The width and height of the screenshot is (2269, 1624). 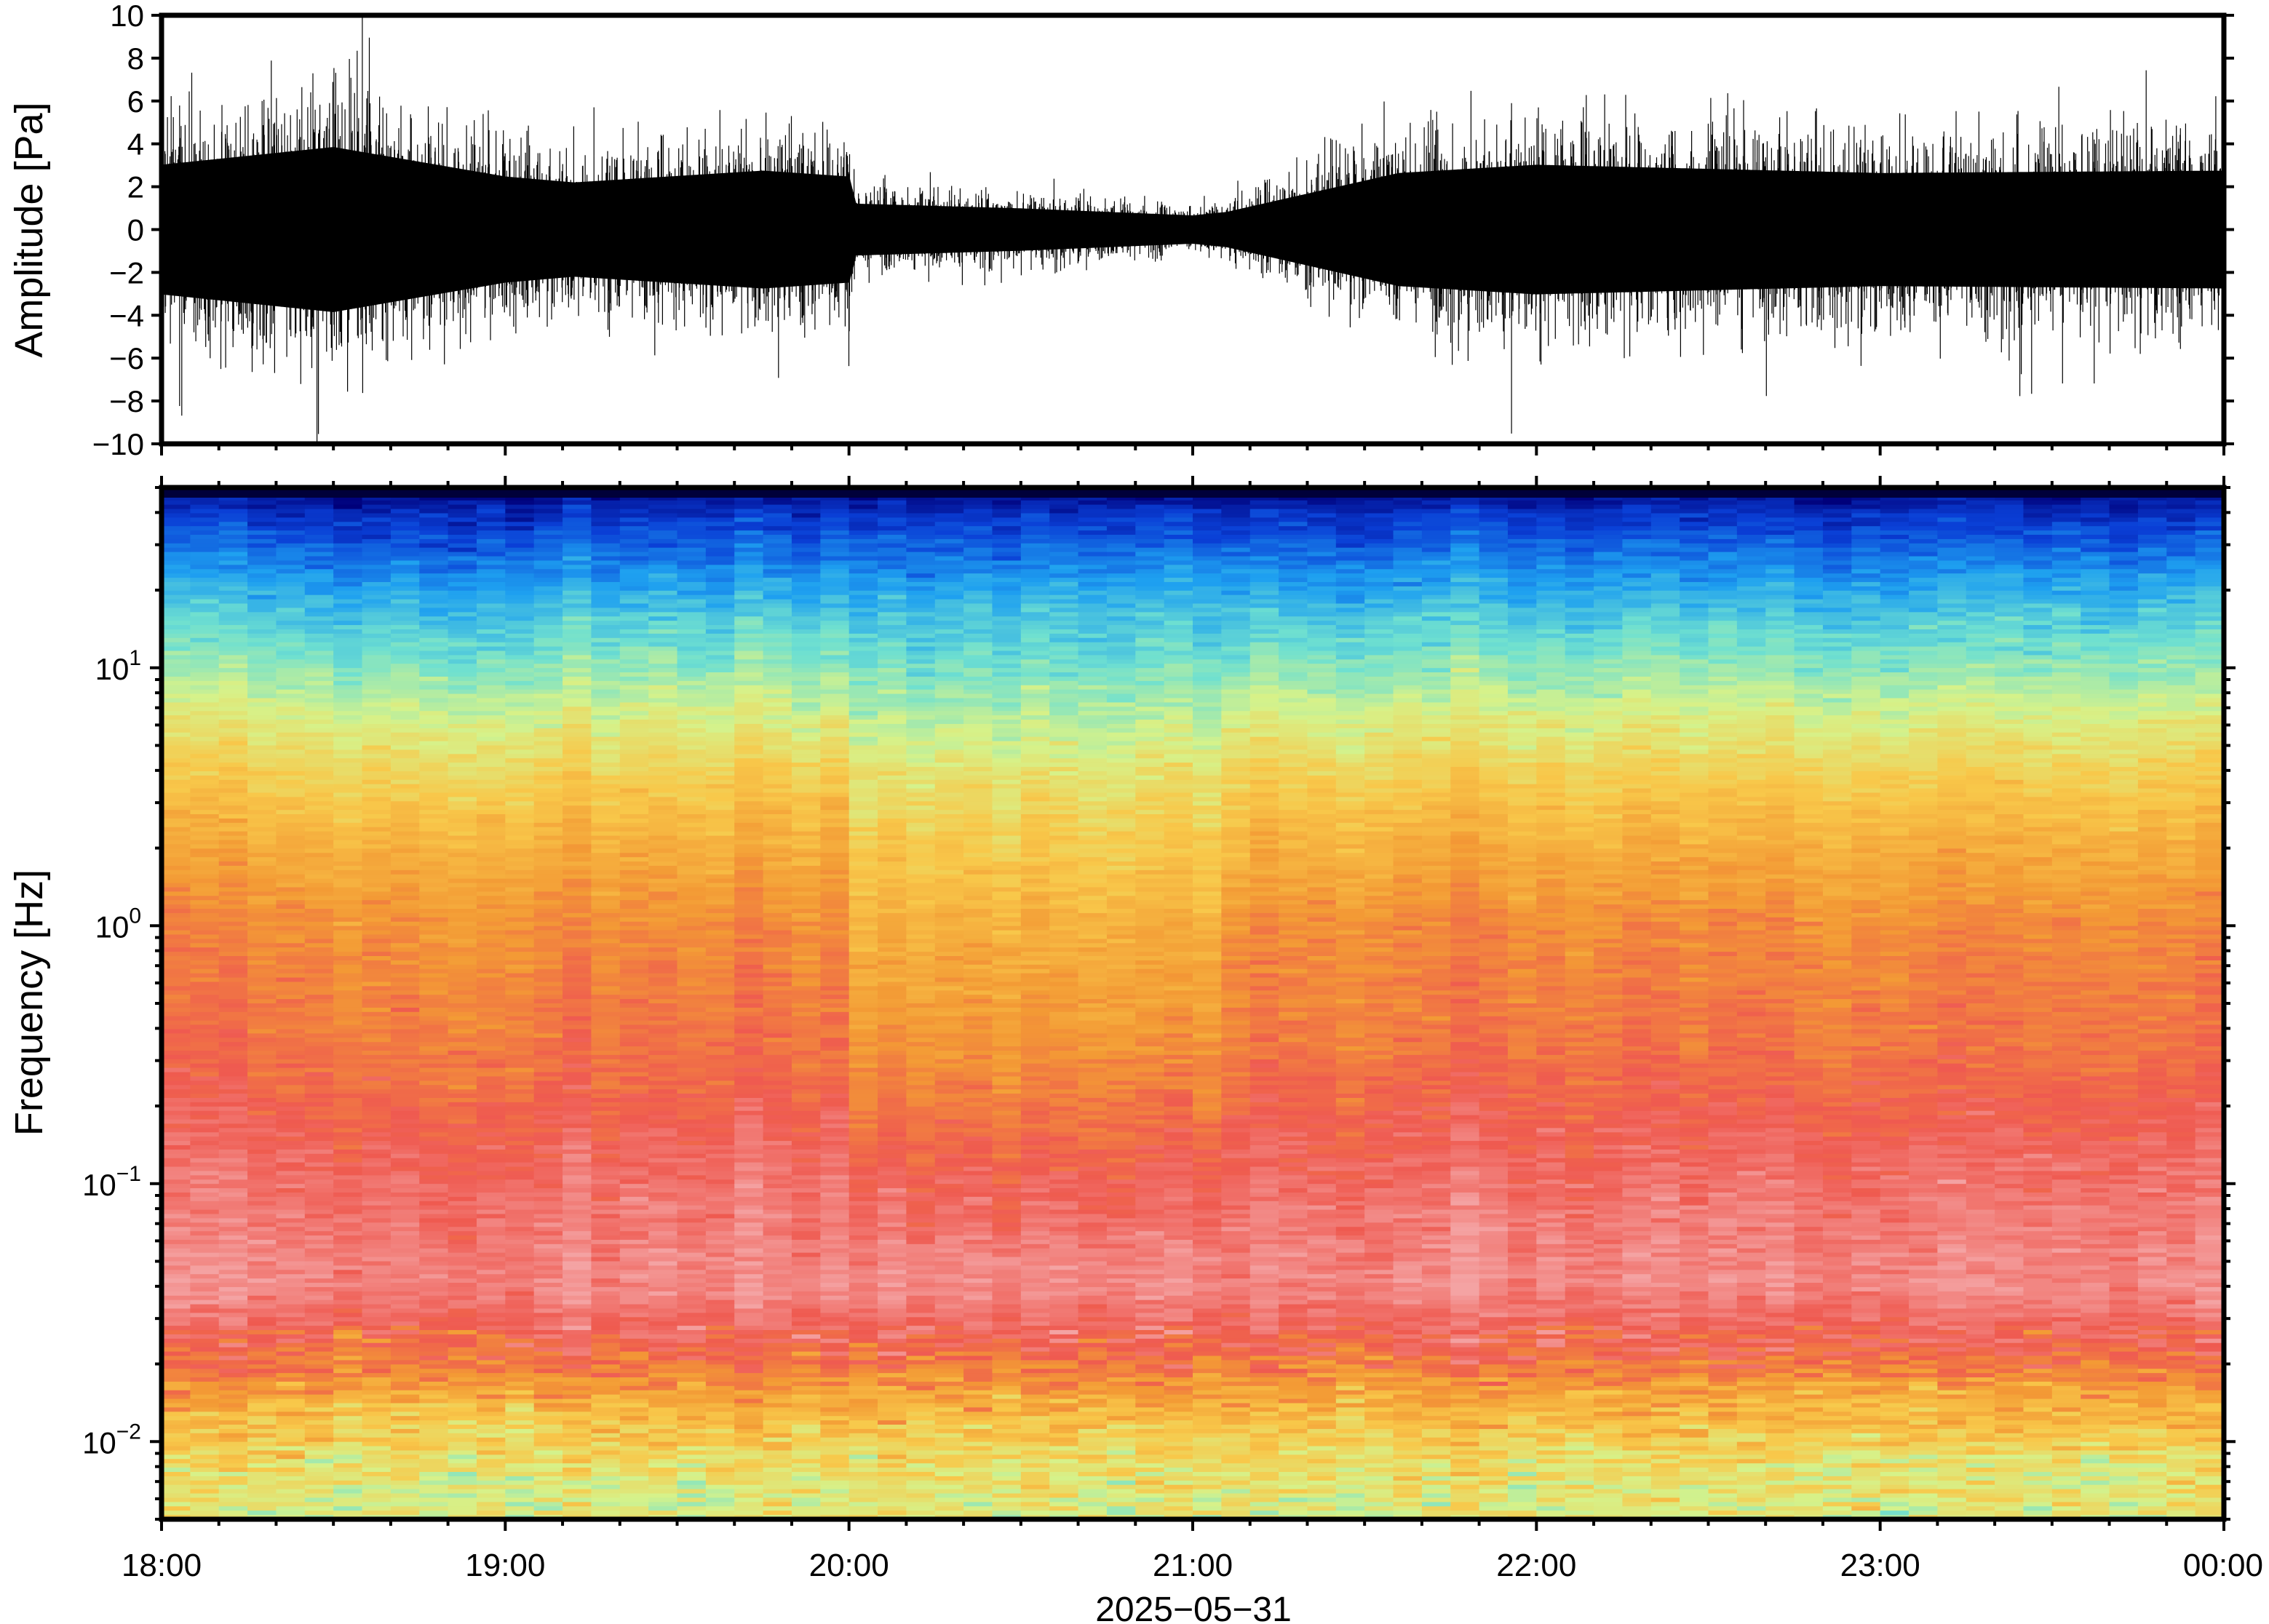 I want to click on spectrogram-column, so click(x=319, y=1003).